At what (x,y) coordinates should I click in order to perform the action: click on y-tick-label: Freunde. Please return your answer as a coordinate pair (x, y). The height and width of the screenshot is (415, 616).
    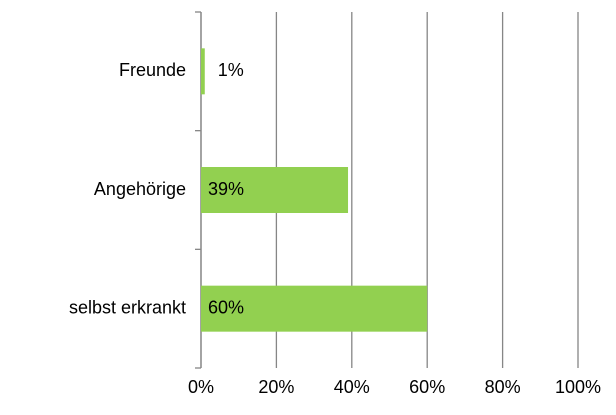
    Looking at the image, I should click on (152, 70).